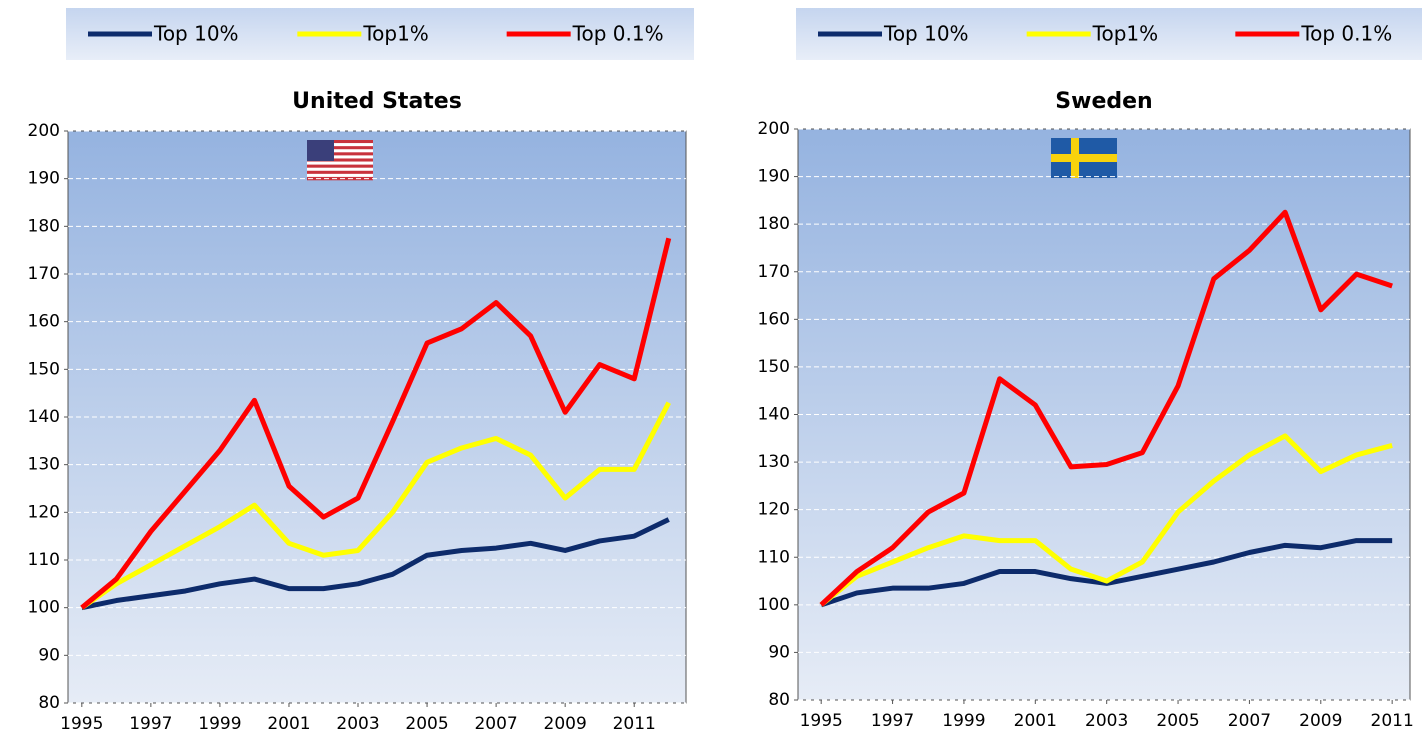 Image resolution: width=1424 pixels, height=742 pixels. Describe the element at coordinates (1103, 101) in the screenshot. I see `chart-title: Sweden` at that location.